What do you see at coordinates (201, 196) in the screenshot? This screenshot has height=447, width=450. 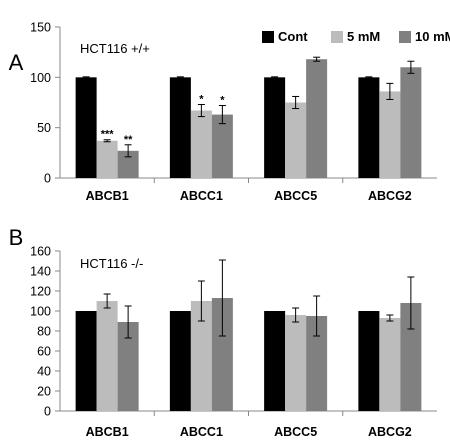 I see `panel-a-category-label: ABCC1` at bounding box center [201, 196].